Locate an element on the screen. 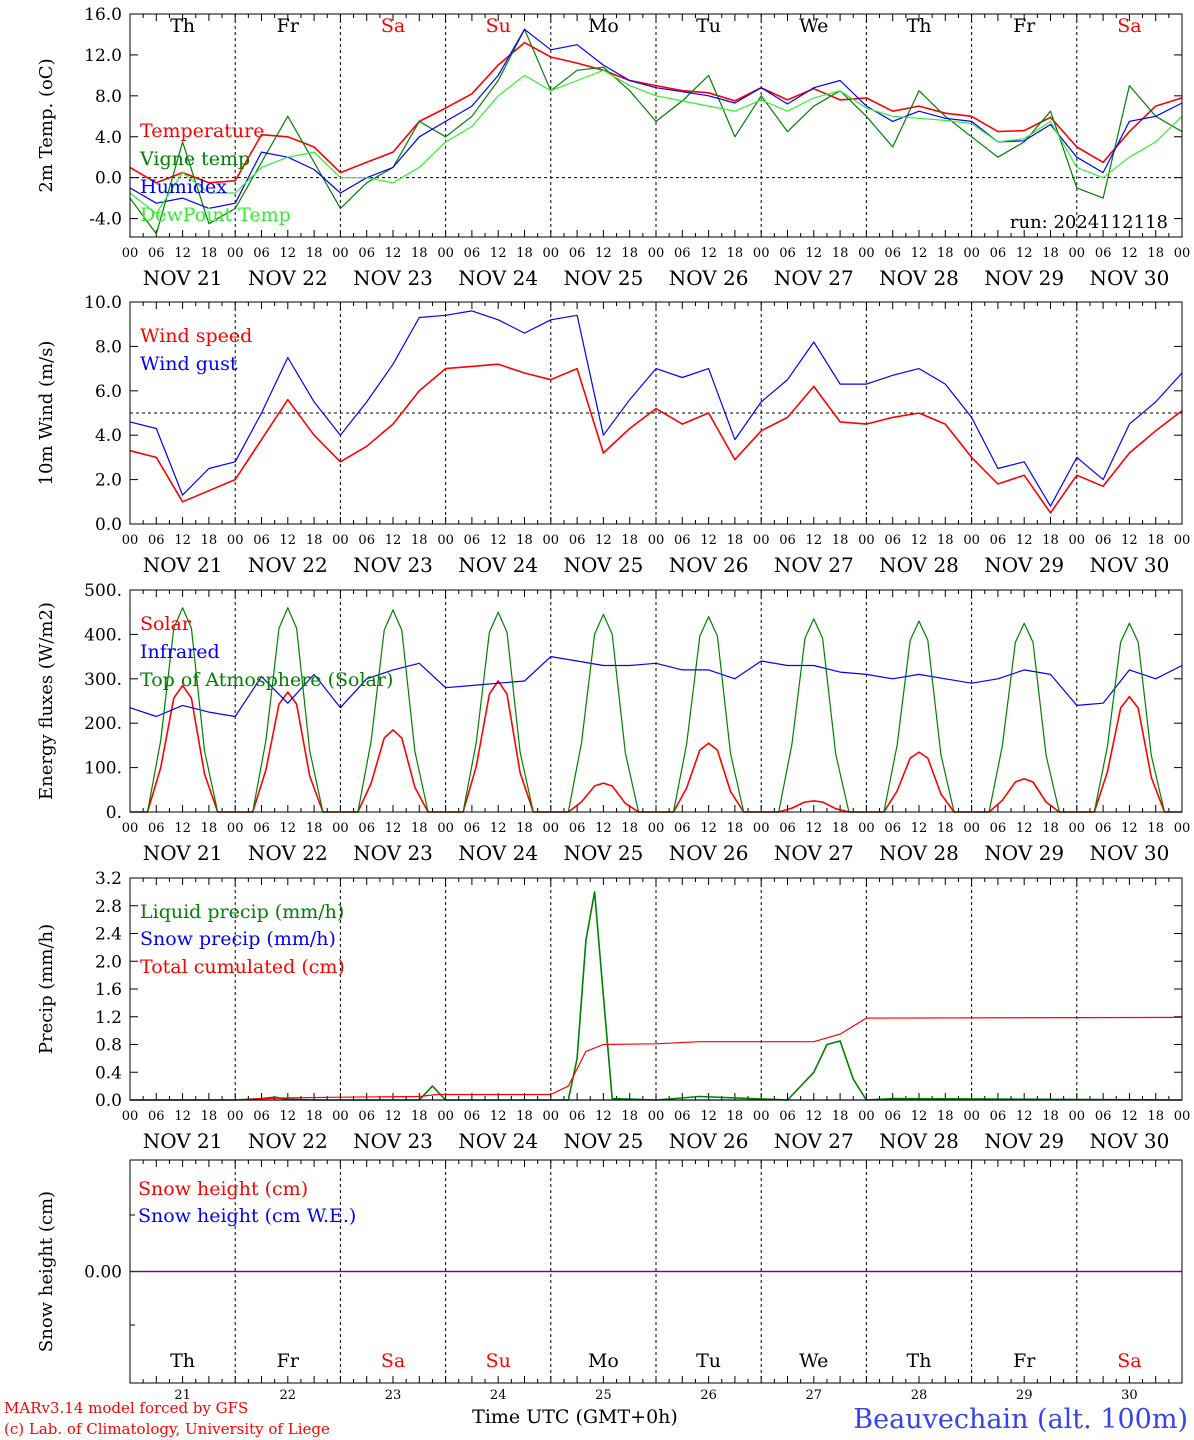 This screenshot has height=1440, width=1194. day-number-label: 21 is located at coordinates (182, 1395).